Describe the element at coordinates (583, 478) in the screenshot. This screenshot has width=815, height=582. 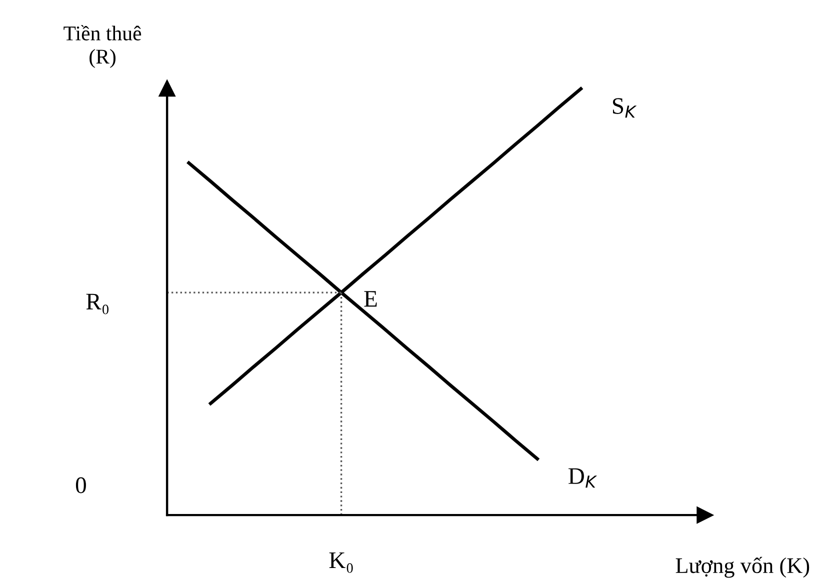
I see `series-label: D$_{K}$` at that location.